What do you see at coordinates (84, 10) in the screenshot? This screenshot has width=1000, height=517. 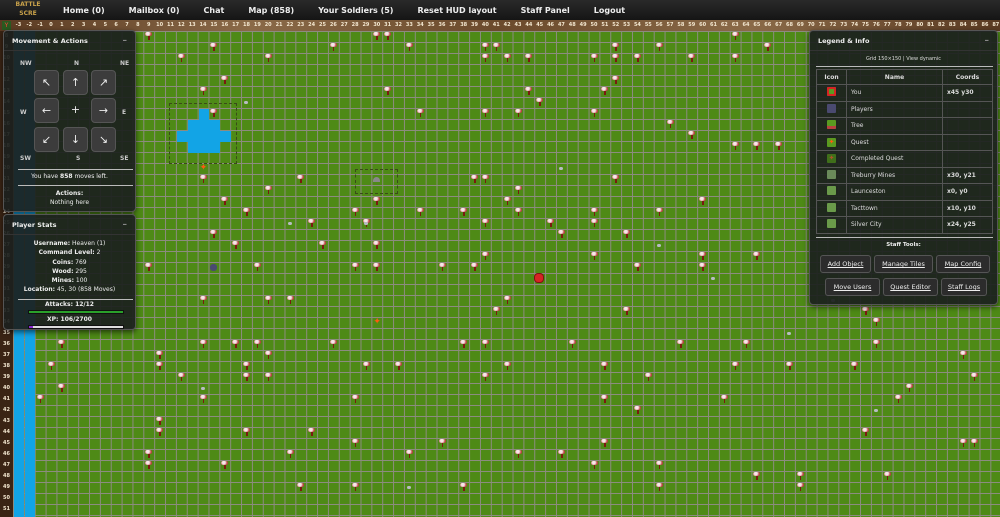 I see `nav-home: Home (0)` at bounding box center [84, 10].